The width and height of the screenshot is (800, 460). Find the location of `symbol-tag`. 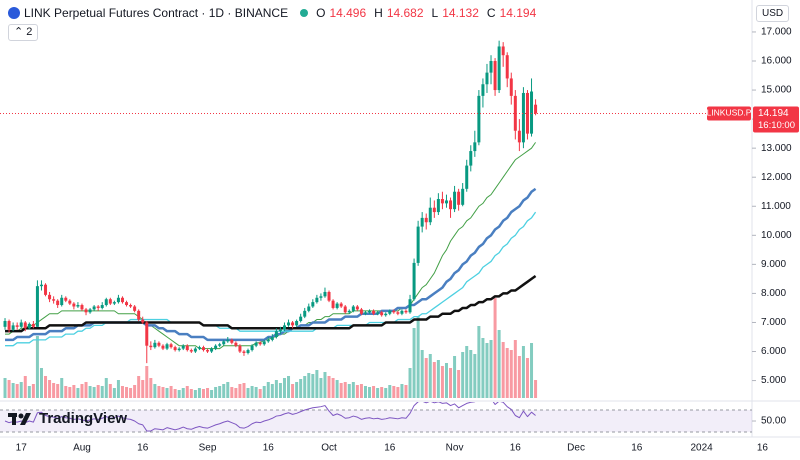

symbol-tag is located at coordinates (729, 113).